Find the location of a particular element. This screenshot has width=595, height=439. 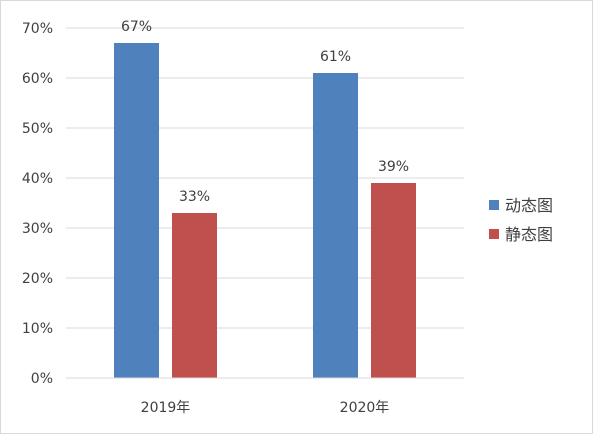

legend-label: 静态图 is located at coordinates (529, 234).